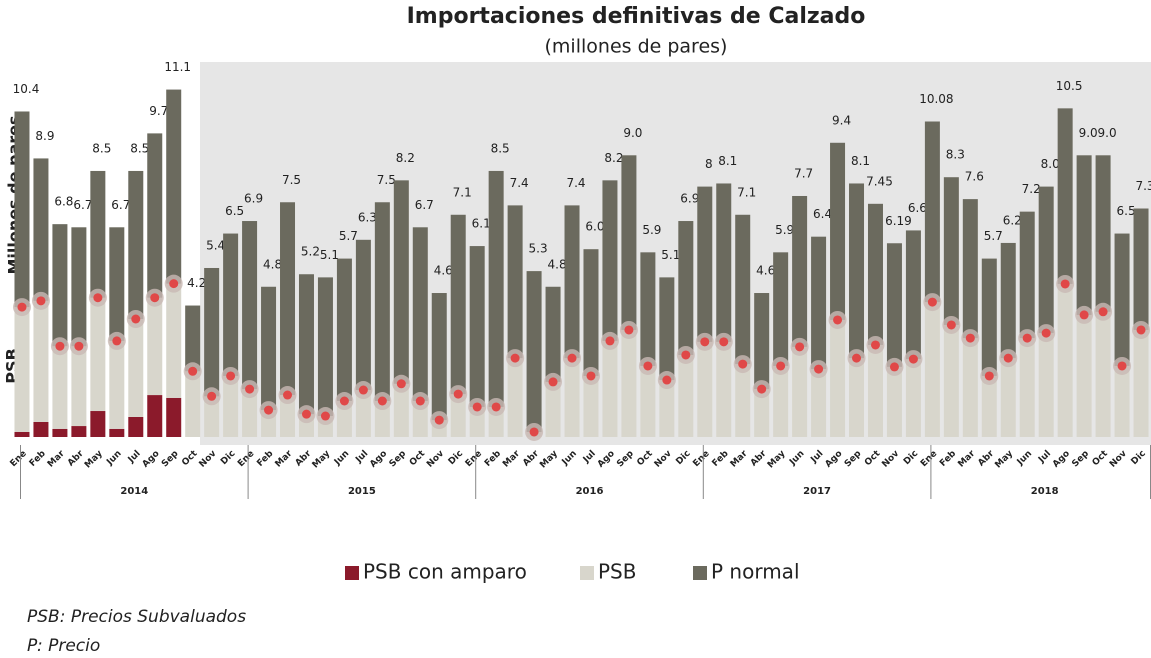  Describe the element at coordinates (418, 458) in the screenshot. I see `x-tick-label: Oct` at that location.